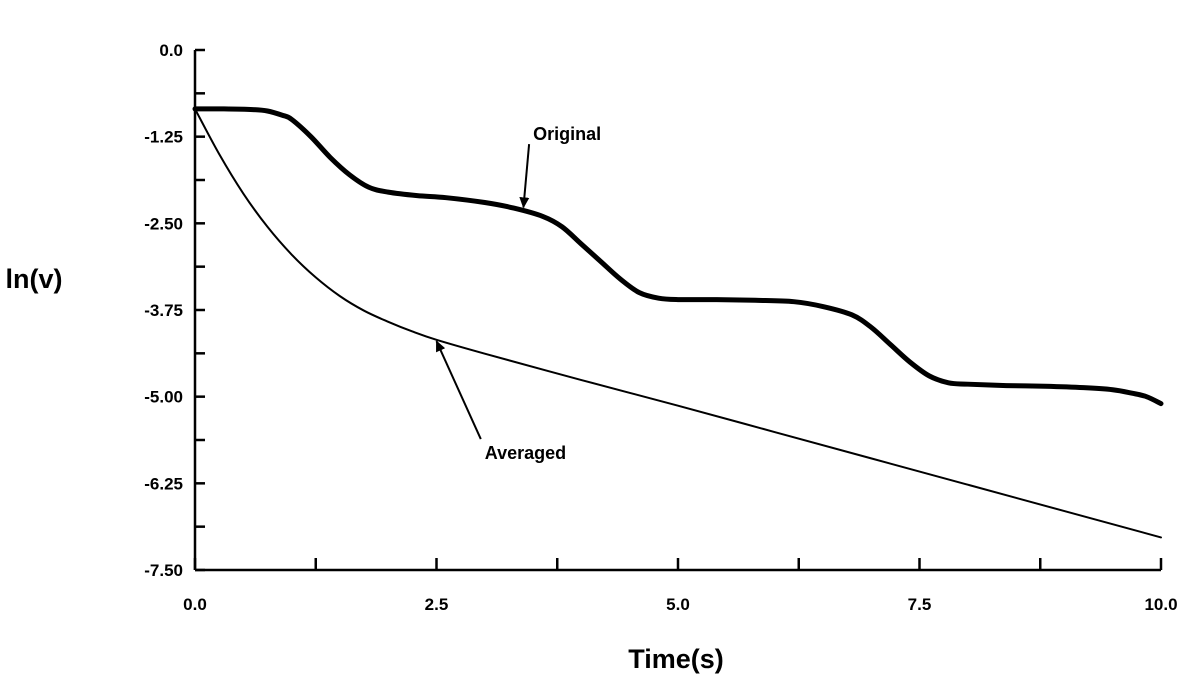 This screenshot has width=1191, height=677. What do you see at coordinates (163, 397) in the screenshot?
I see `y-tick-label: -5.00` at bounding box center [163, 397].